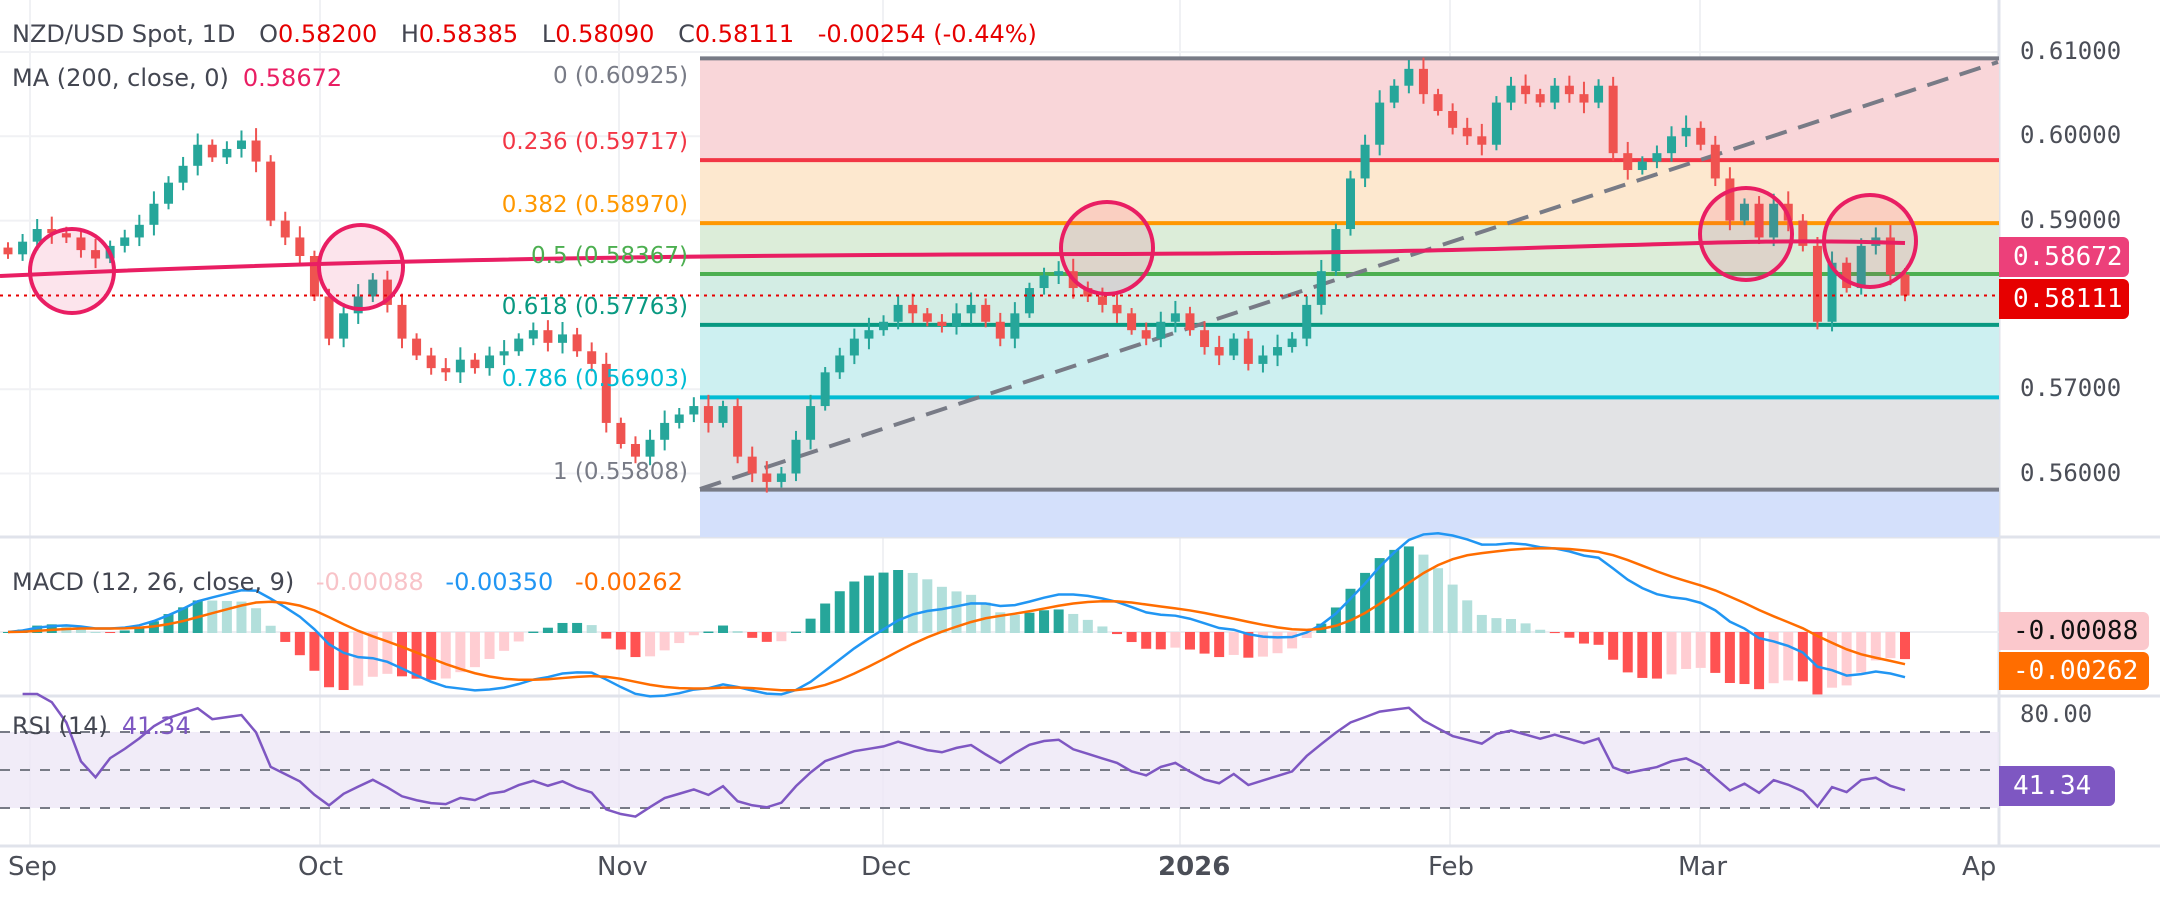 Image resolution: width=2160 pixels, height=901 pixels. Describe the element at coordinates (886, 867) in the screenshot. I see `time-axis-label: Dec` at that location.